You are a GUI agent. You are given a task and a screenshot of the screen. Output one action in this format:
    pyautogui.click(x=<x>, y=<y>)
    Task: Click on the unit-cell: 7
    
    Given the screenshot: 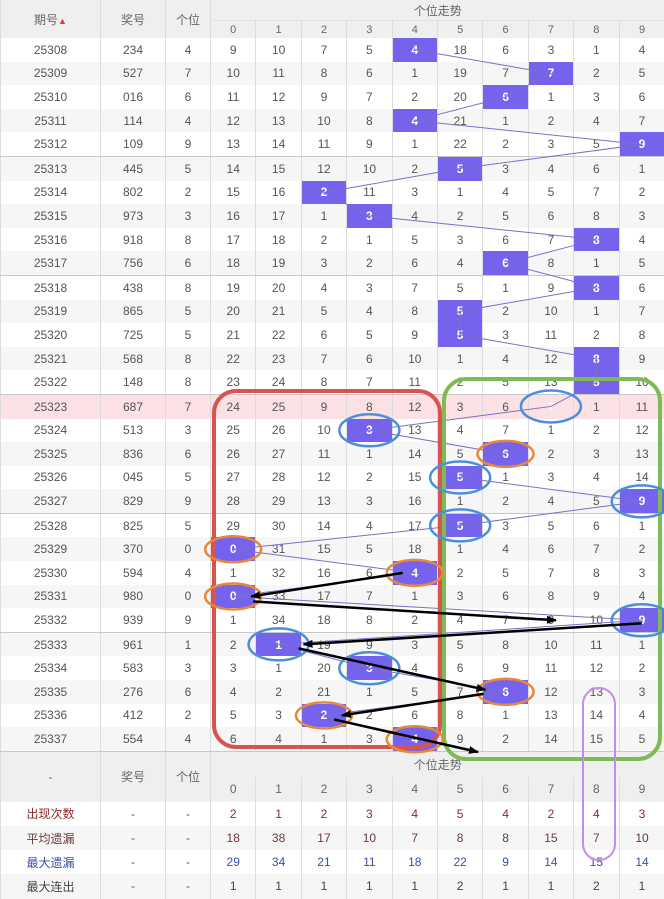 What is the action you would take?
    pyautogui.click(x=188, y=406)
    